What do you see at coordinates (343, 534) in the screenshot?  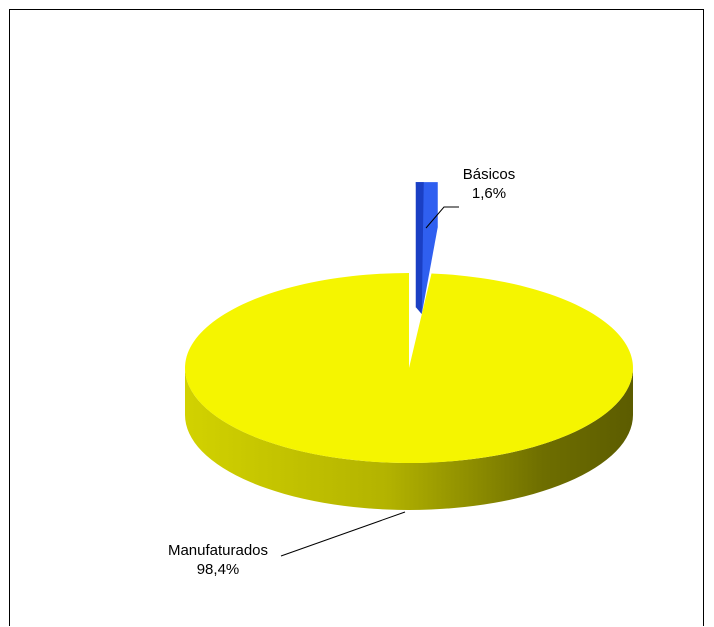 I see `leader-line-manufaturados` at bounding box center [343, 534].